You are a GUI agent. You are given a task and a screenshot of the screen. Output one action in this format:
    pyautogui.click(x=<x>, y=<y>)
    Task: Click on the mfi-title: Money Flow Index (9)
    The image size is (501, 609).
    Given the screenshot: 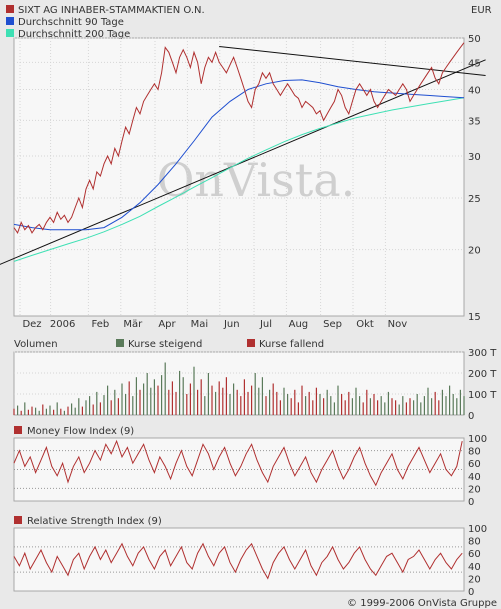 What is the action you would take?
    pyautogui.click(x=80, y=431)
    